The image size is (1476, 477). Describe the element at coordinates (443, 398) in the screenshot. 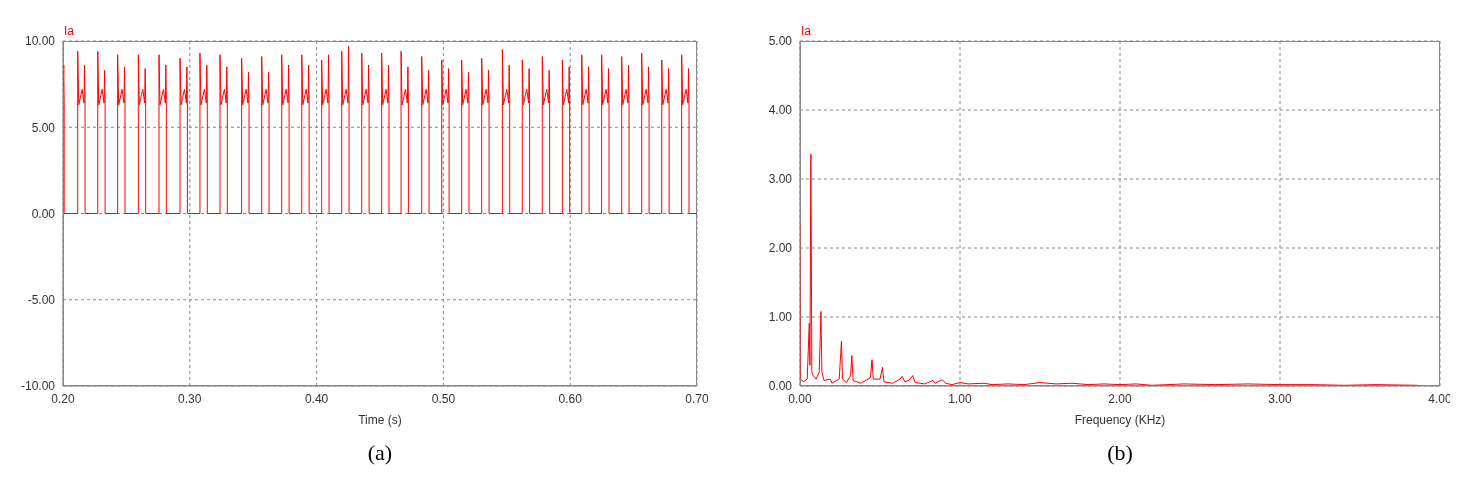

I see `x-tick-label: 0.50` at that location.